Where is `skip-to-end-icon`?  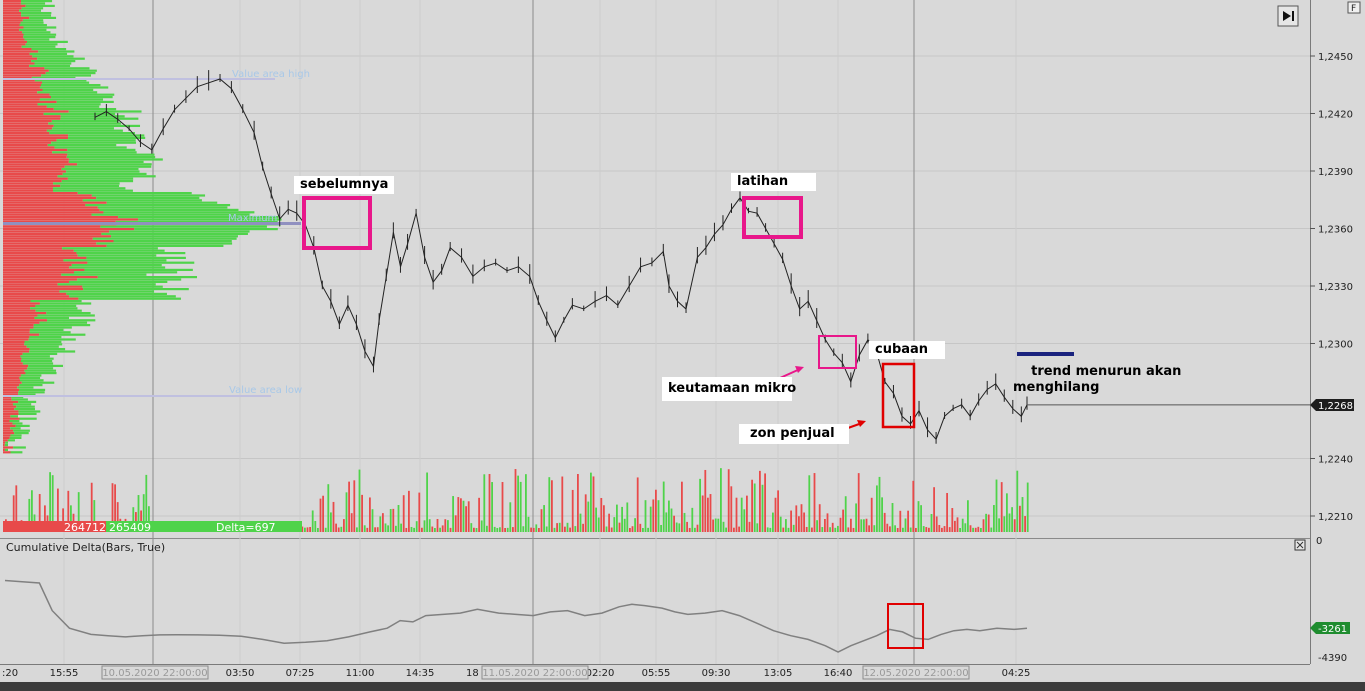 skip-to-end-icon is located at coordinates (1288, 16).